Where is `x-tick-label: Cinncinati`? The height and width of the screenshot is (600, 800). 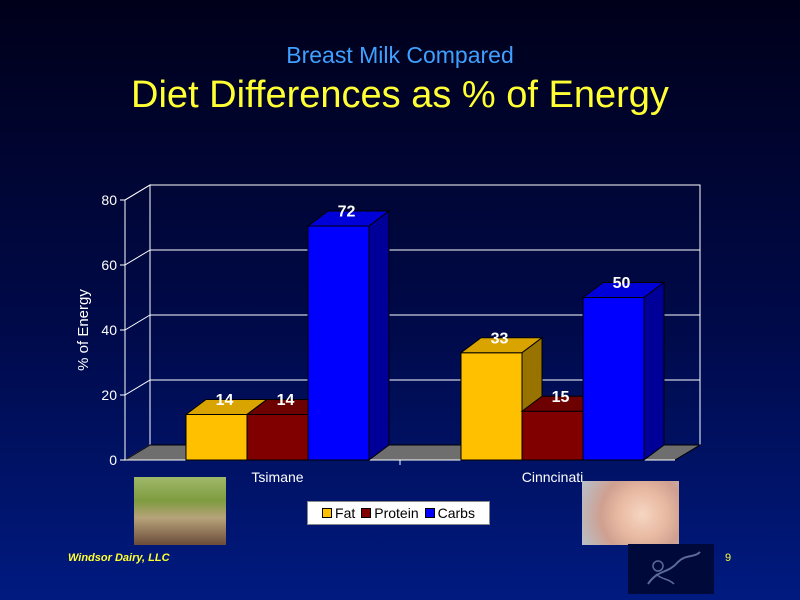
x-tick-label: Cinncinati is located at coordinates (552, 477).